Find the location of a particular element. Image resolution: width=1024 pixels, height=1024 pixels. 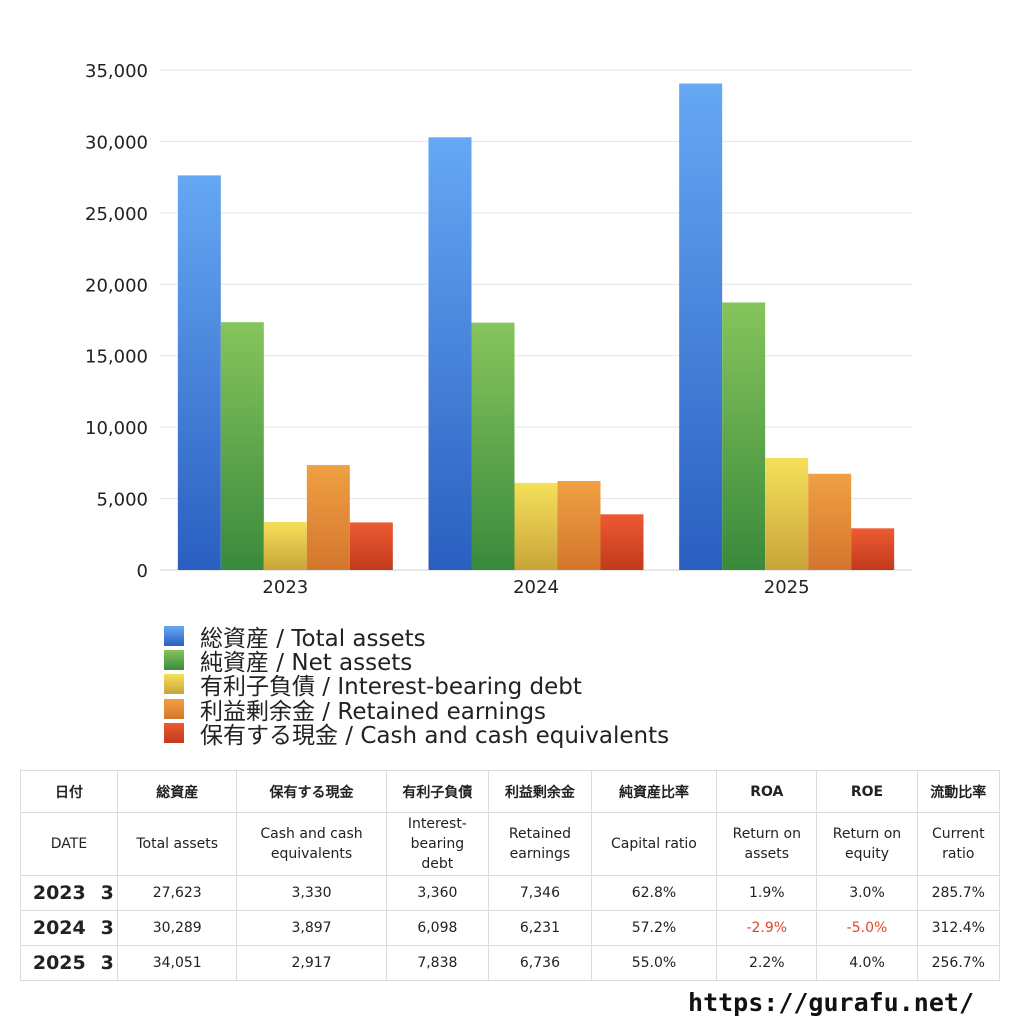

y-tick-label: 35,000 is located at coordinates (116, 71).